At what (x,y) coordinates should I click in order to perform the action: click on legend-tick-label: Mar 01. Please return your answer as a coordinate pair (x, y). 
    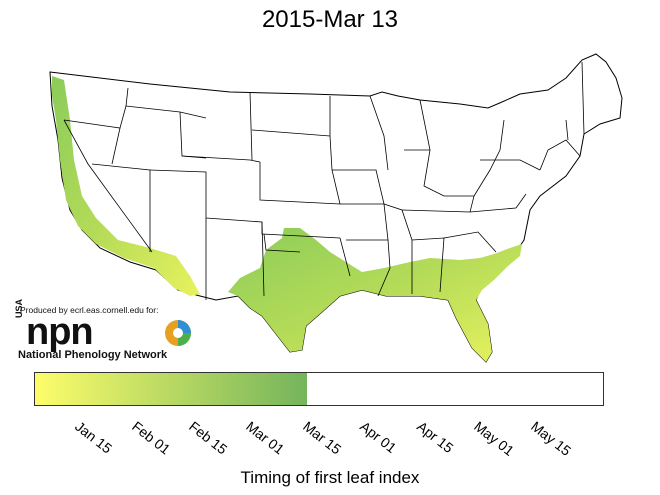
    Looking at the image, I should click on (265, 438).